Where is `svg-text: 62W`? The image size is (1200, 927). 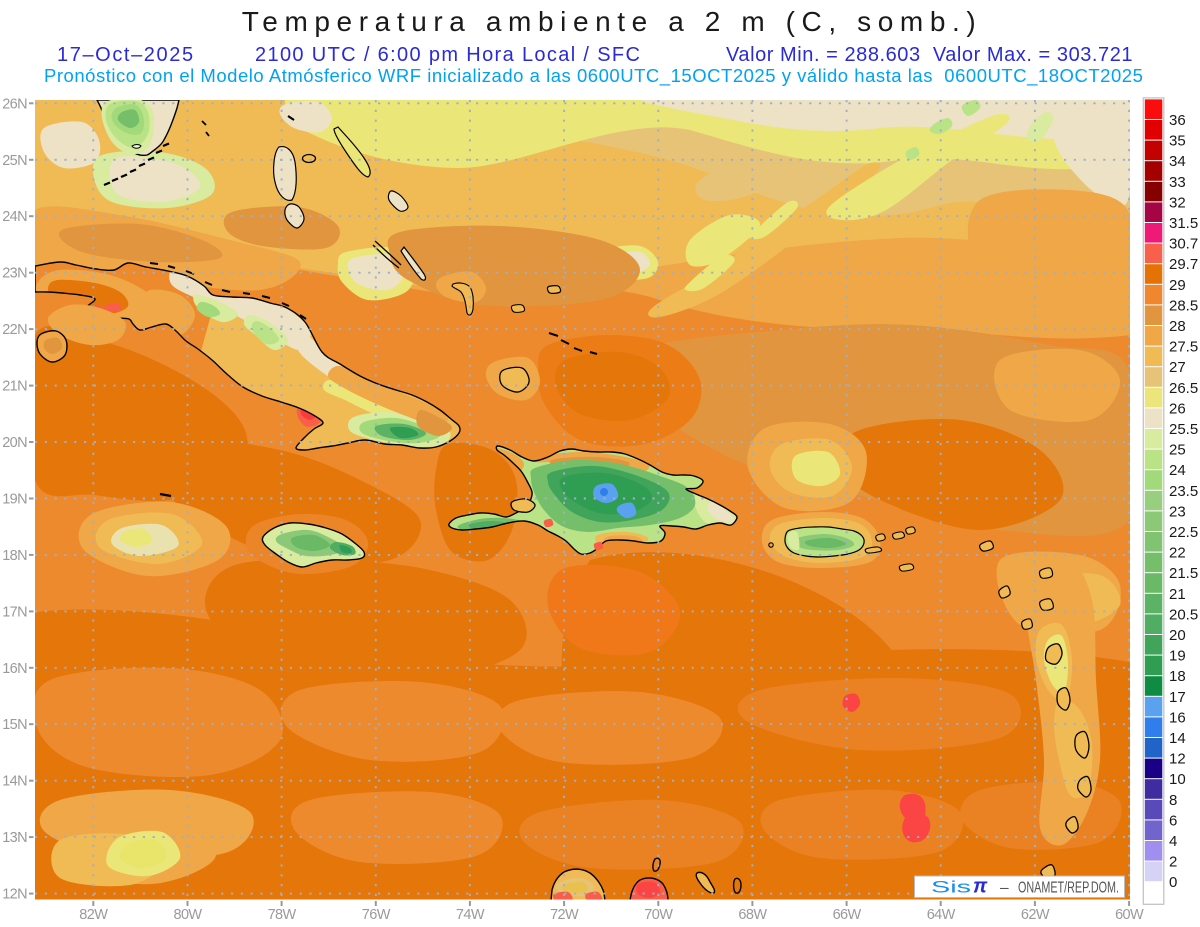 svg-text: 62W is located at coordinates (1035, 915).